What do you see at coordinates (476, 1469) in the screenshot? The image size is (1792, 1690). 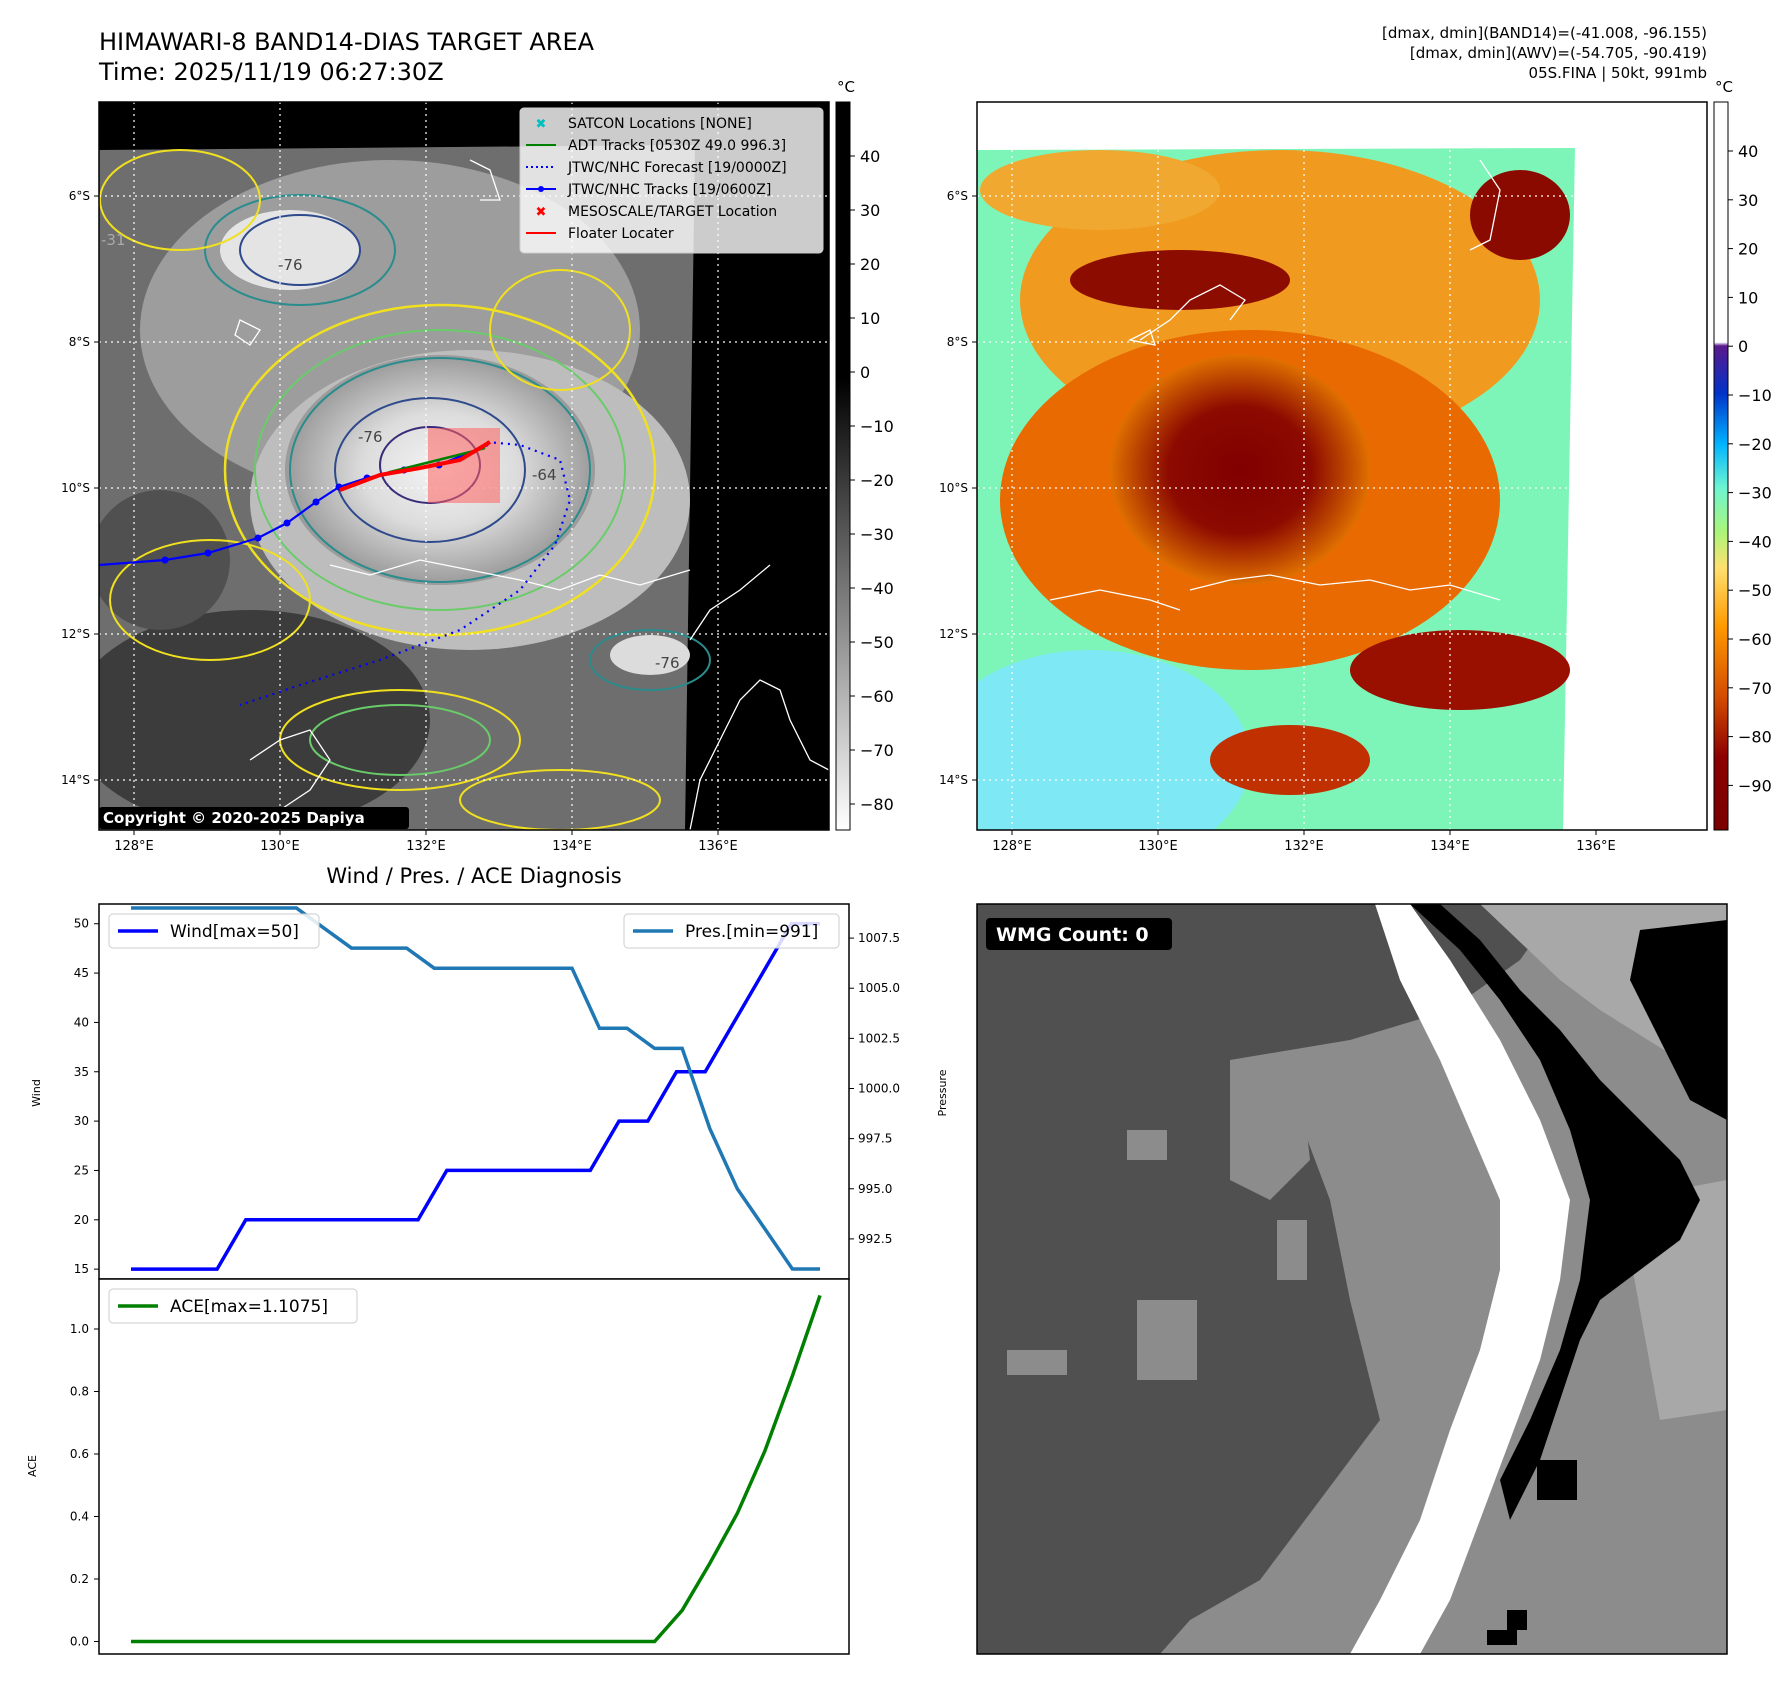 I see `ace-series-line` at bounding box center [476, 1469].